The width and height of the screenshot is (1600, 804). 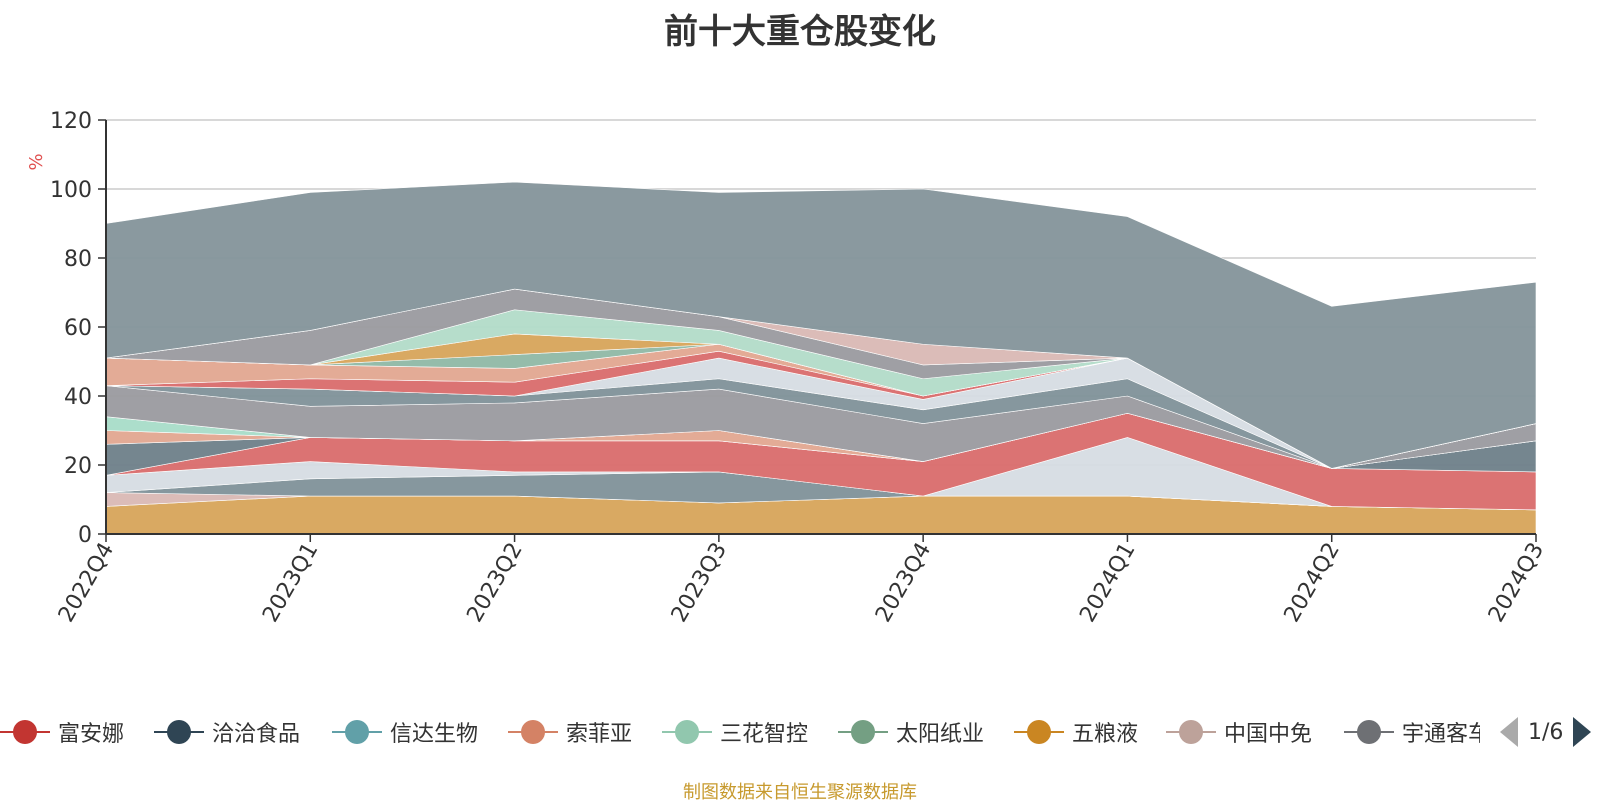 What do you see at coordinates (764, 734) in the screenshot?
I see `legend-label: 三花智控` at bounding box center [764, 734].